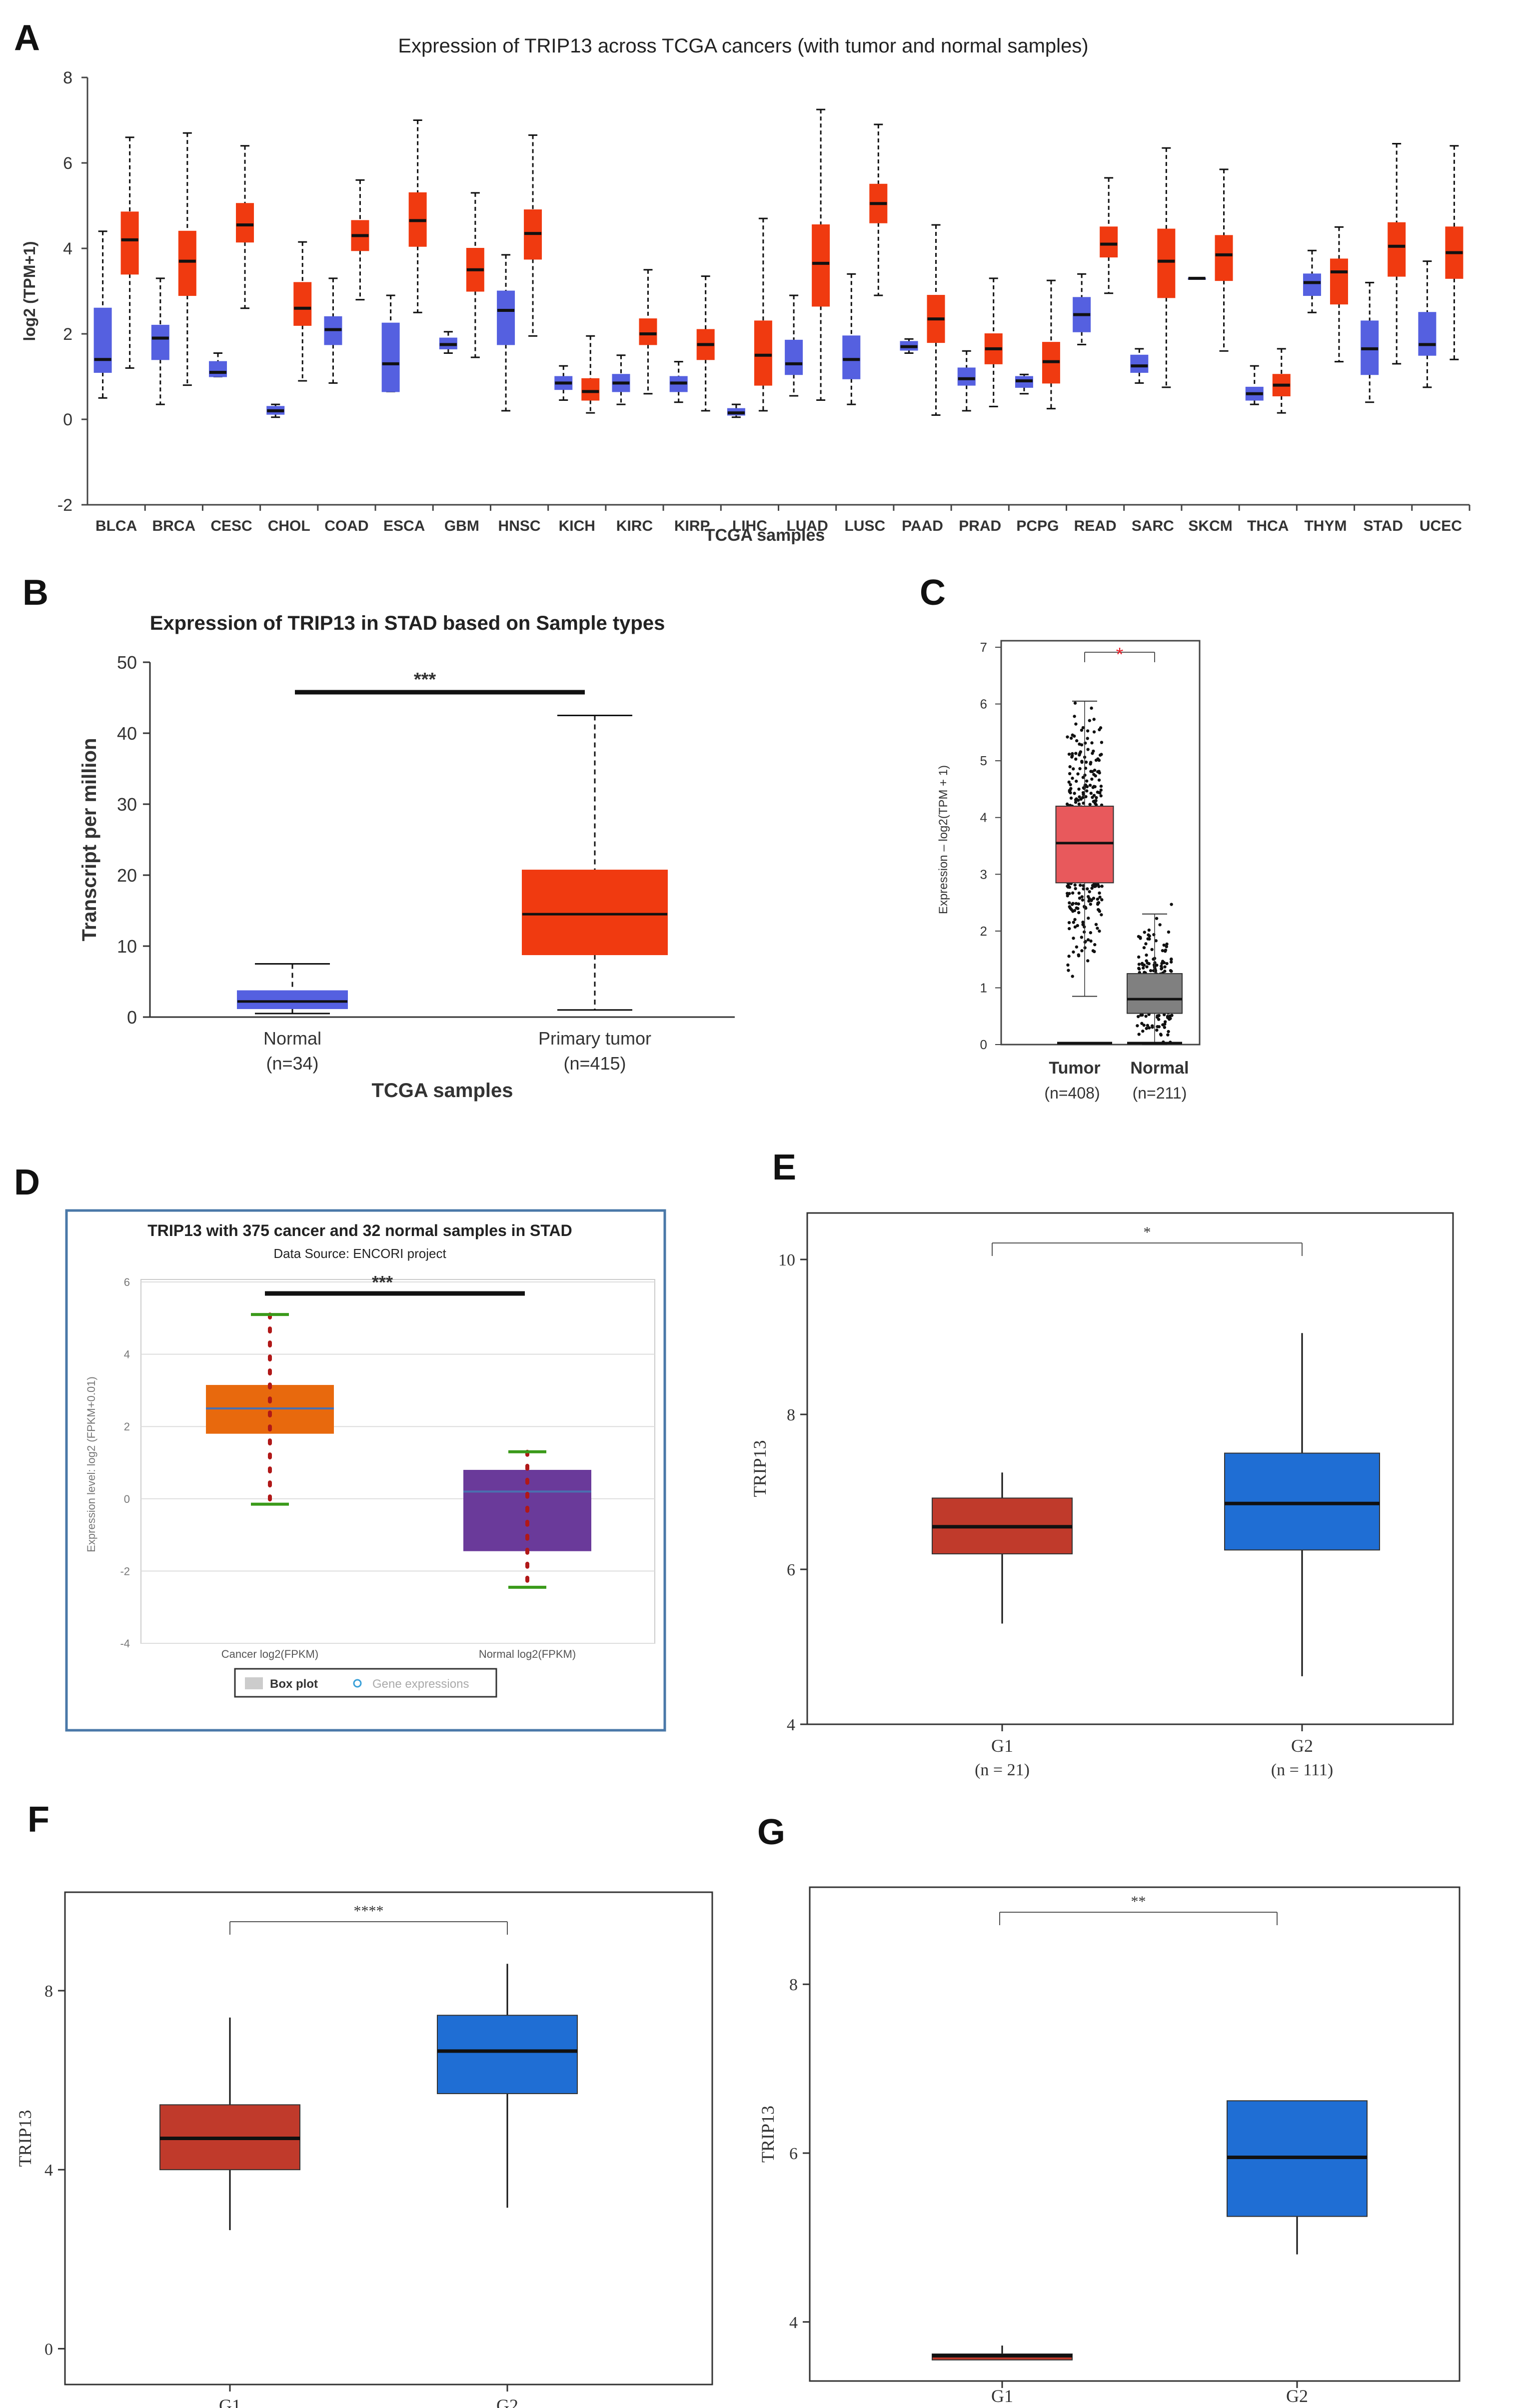 The width and height of the screenshot is (1518, 2408). What do you see at coordinates (1441, 526) in the screenshot?
I see `x-tick-label: UCEC` at bounding box center [1441, 526].